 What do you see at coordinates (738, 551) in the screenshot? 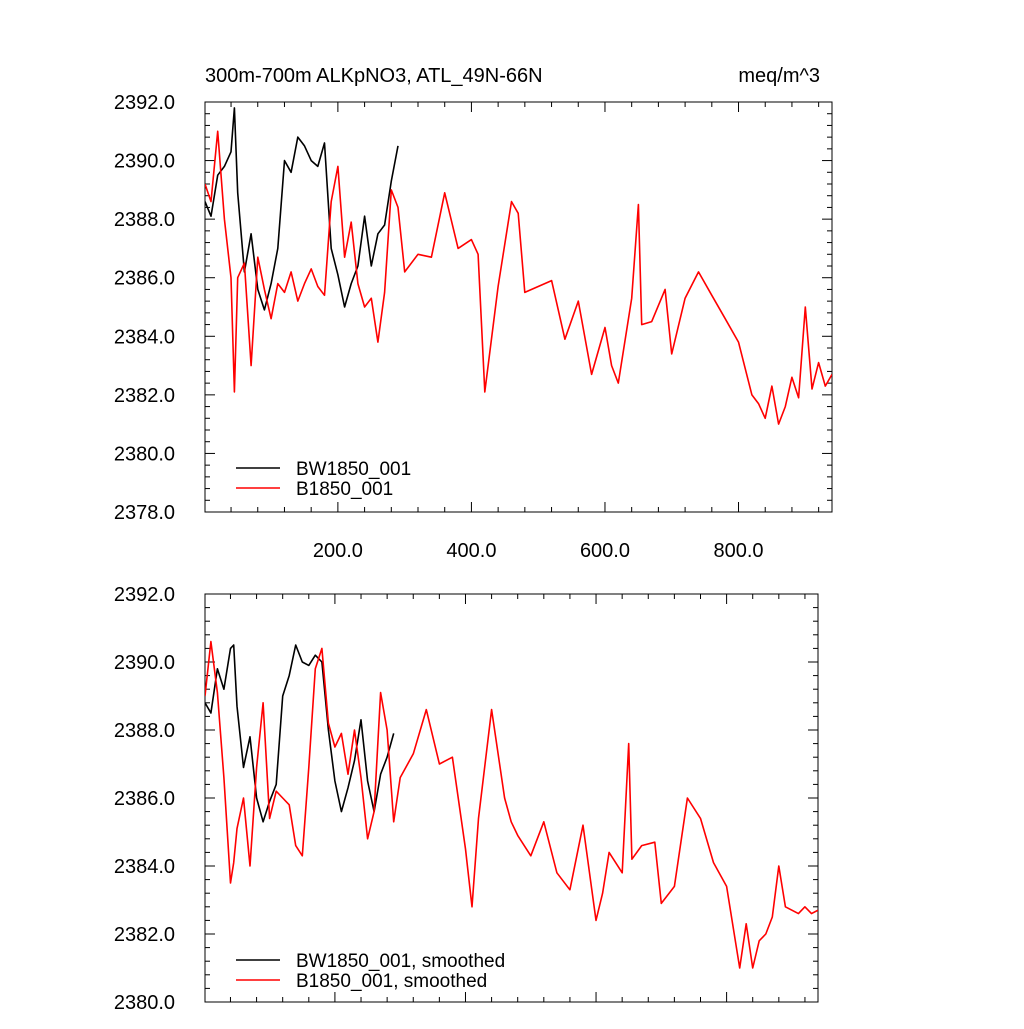
I see `x-tick-label: 800.0` at bounding box center [738, 551].